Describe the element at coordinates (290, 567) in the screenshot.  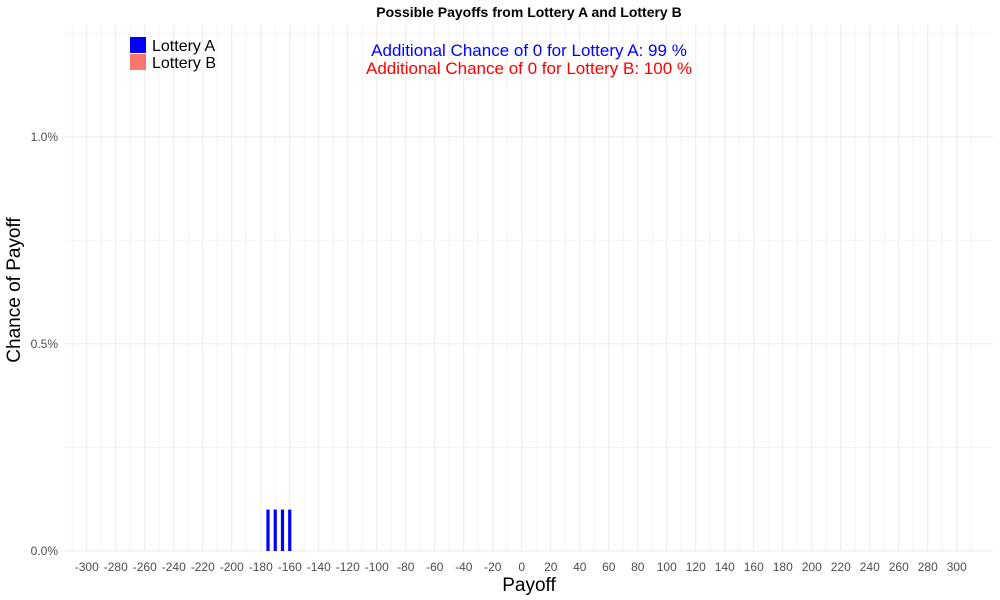
I see `x-tick-label: -160` at that location.